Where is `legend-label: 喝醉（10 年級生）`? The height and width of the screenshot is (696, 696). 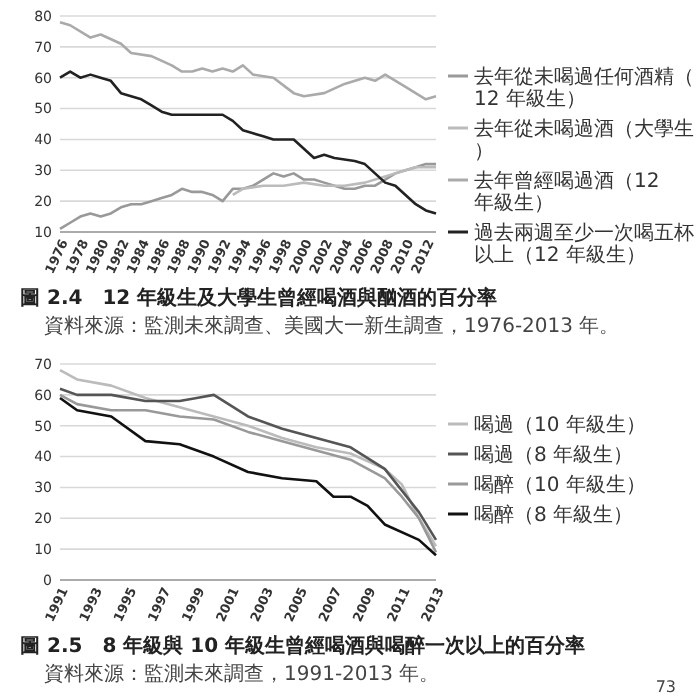
legend-label: 喝醉（10 年級生） is located at coordinates (560, 485).